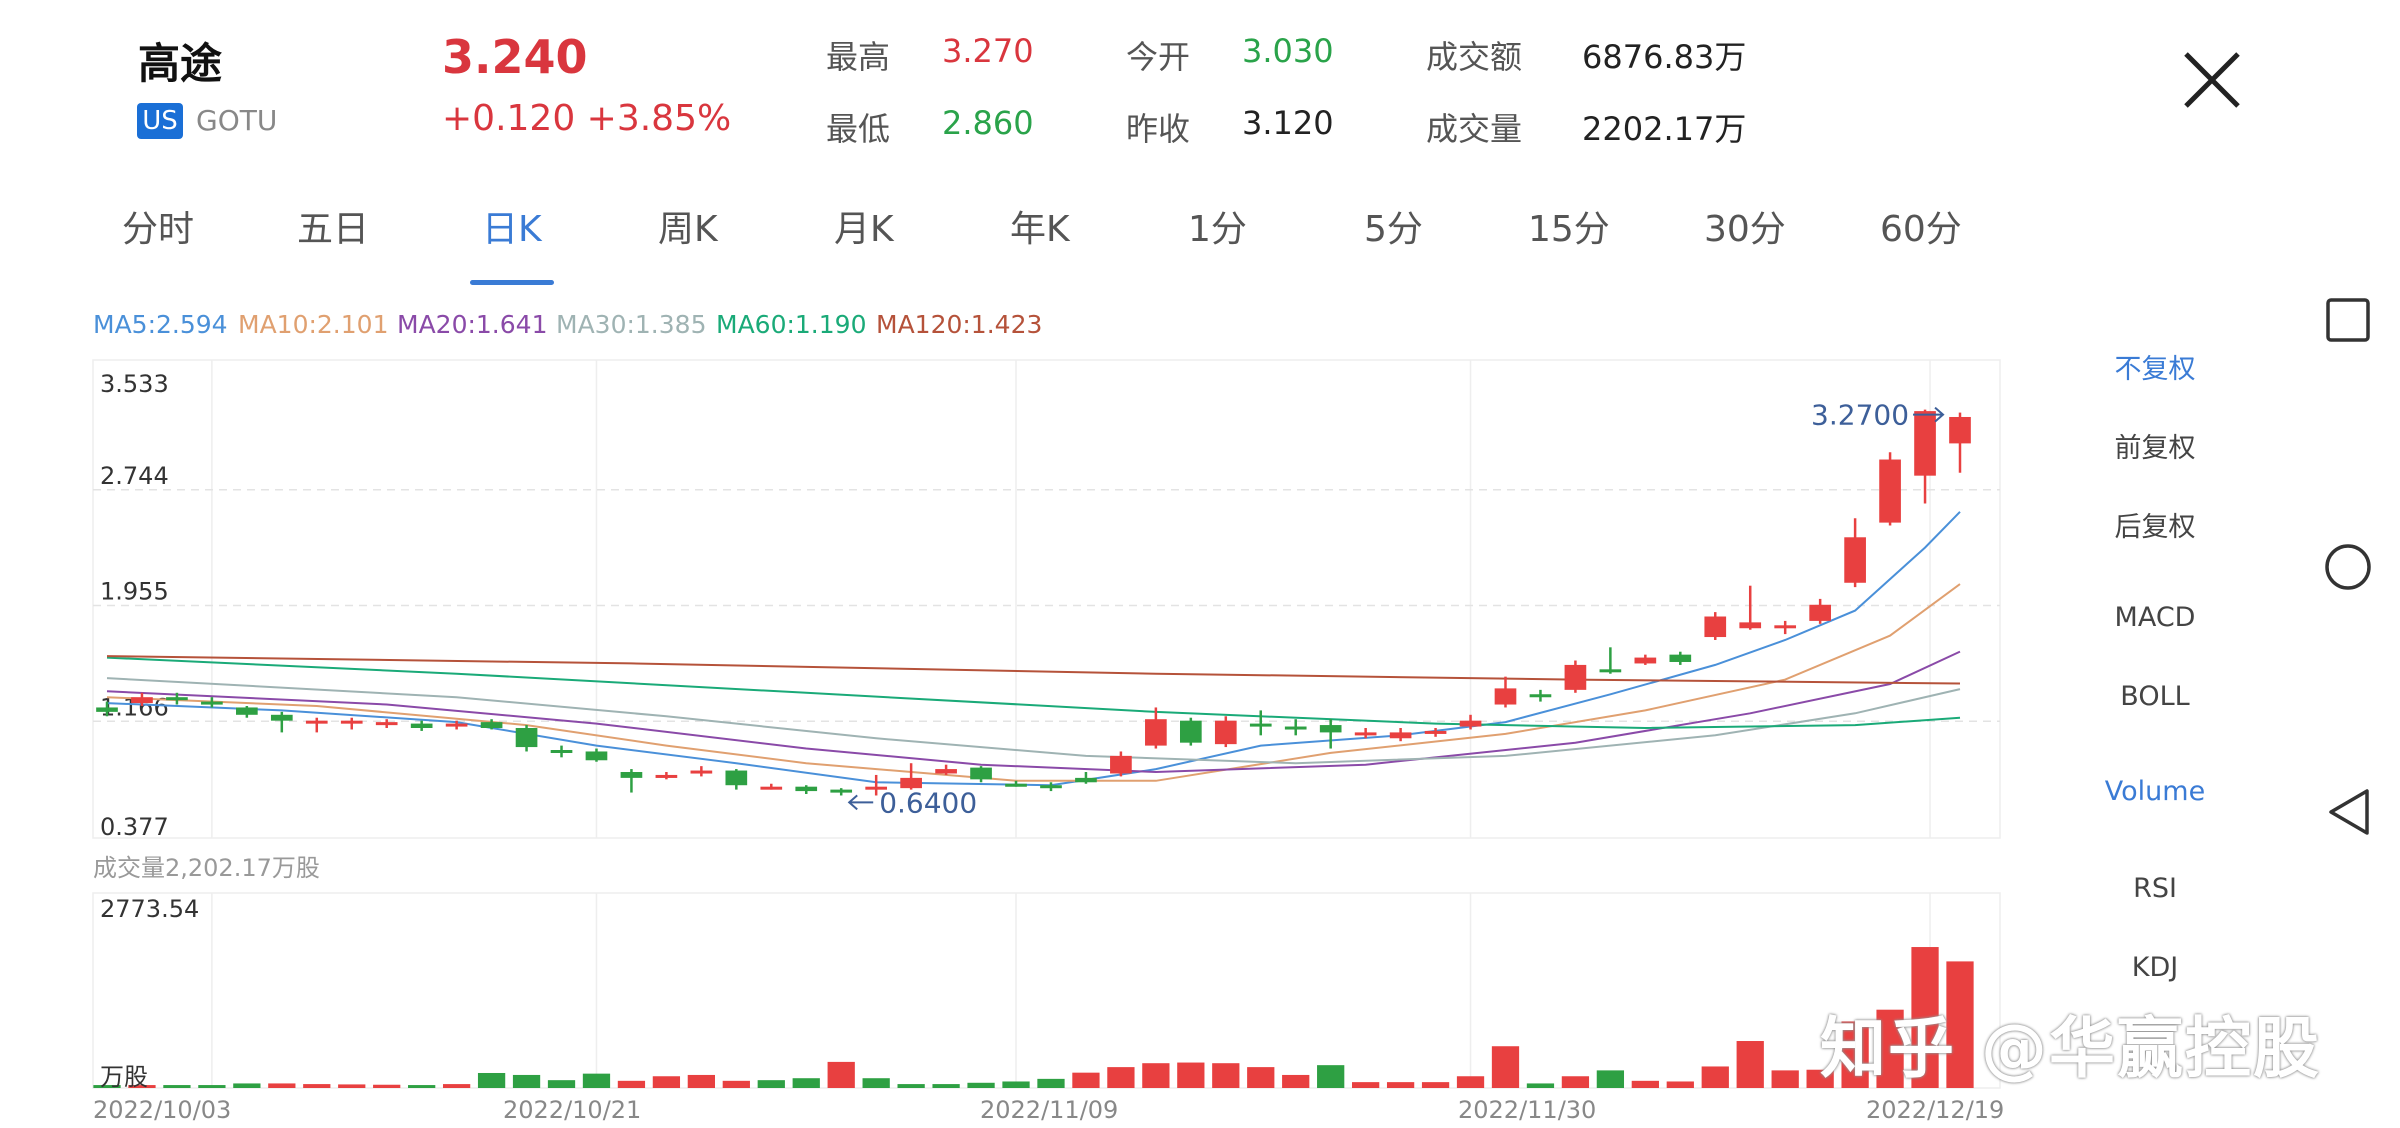 The width and height of the screenshot is (2400, 1128). Describe the element at coordinates (959, 324) in the screenshot. I see `ma120-label: MA120:1.423` at that location.